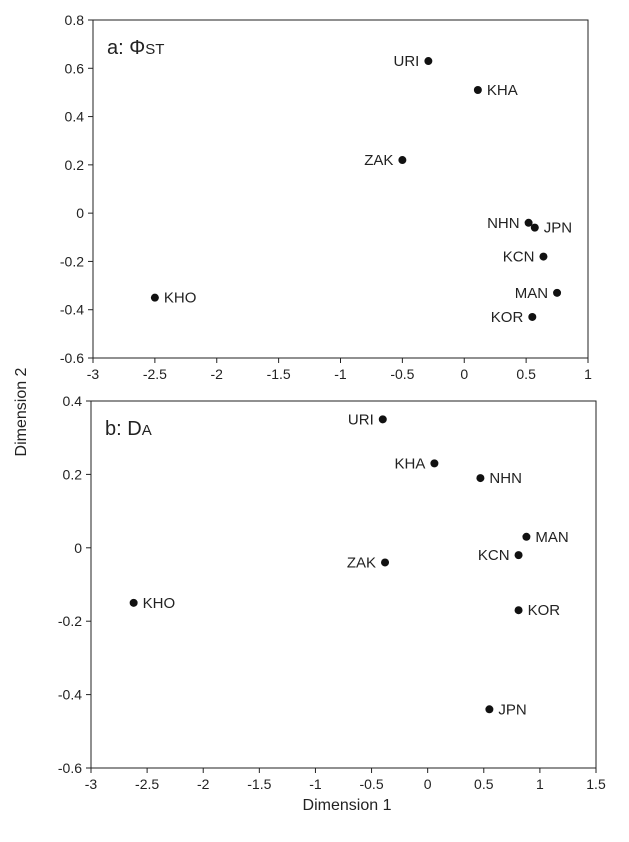 This screenshot has height=842, width=629. I want to click on panel-label-main: b: D, so click(123, 429).